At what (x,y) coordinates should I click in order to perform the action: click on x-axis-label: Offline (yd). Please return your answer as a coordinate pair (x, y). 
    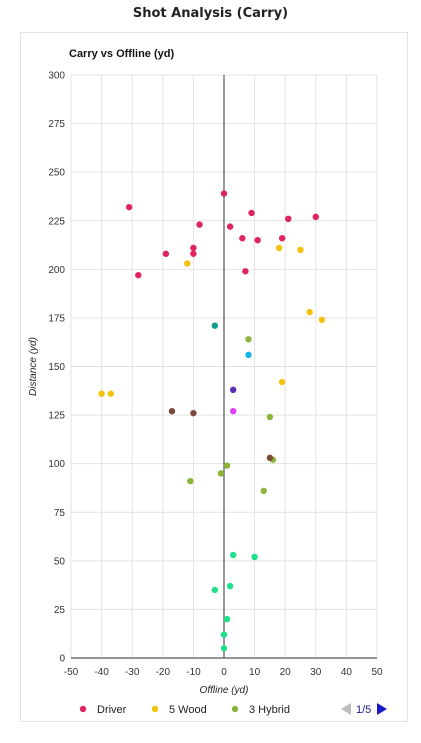
    Looking at the image, I should click on (224, 690).